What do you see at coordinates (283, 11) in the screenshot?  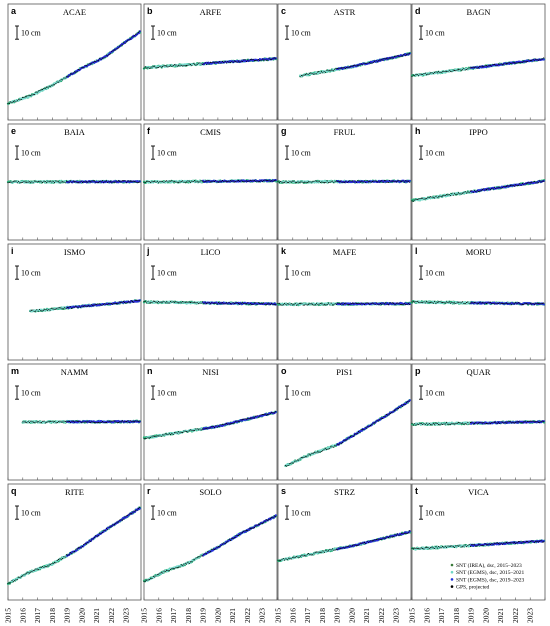 I see `panel-letter-c: c` at bounding box center [283, 11].